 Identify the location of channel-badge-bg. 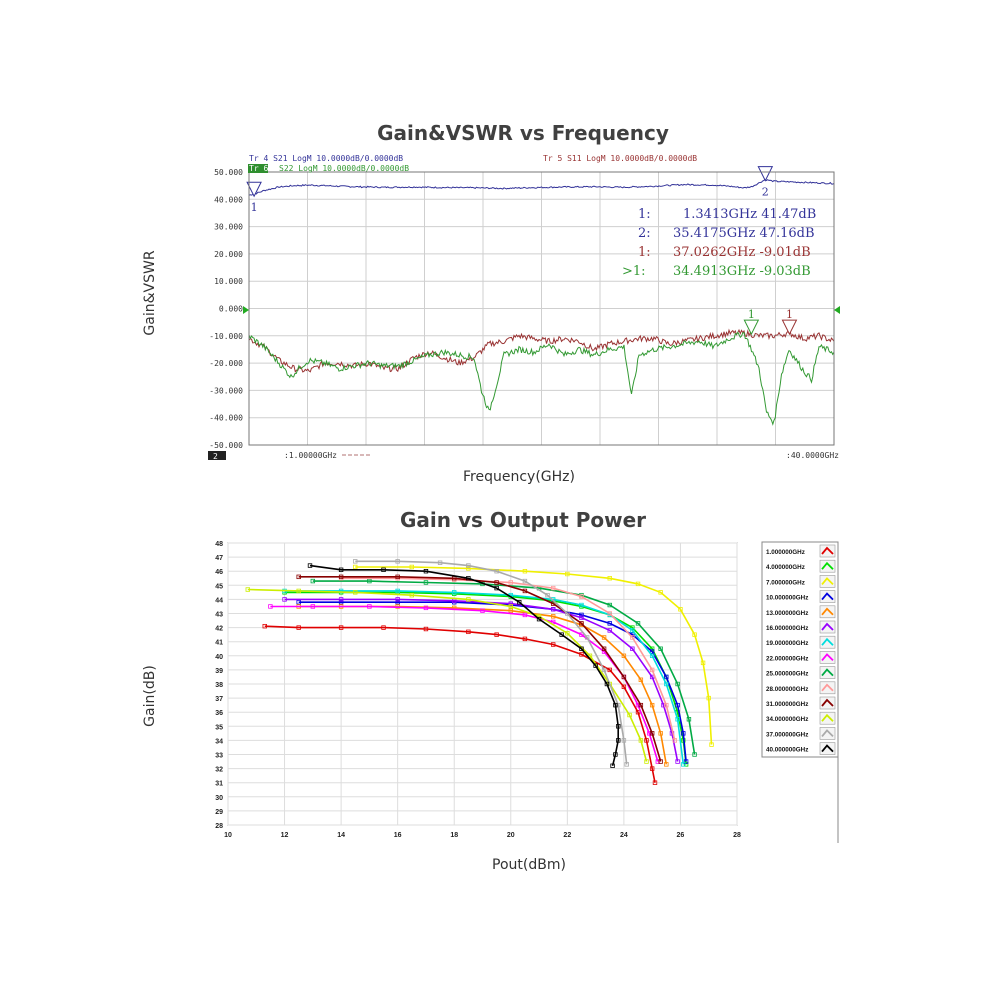
(217, 455).